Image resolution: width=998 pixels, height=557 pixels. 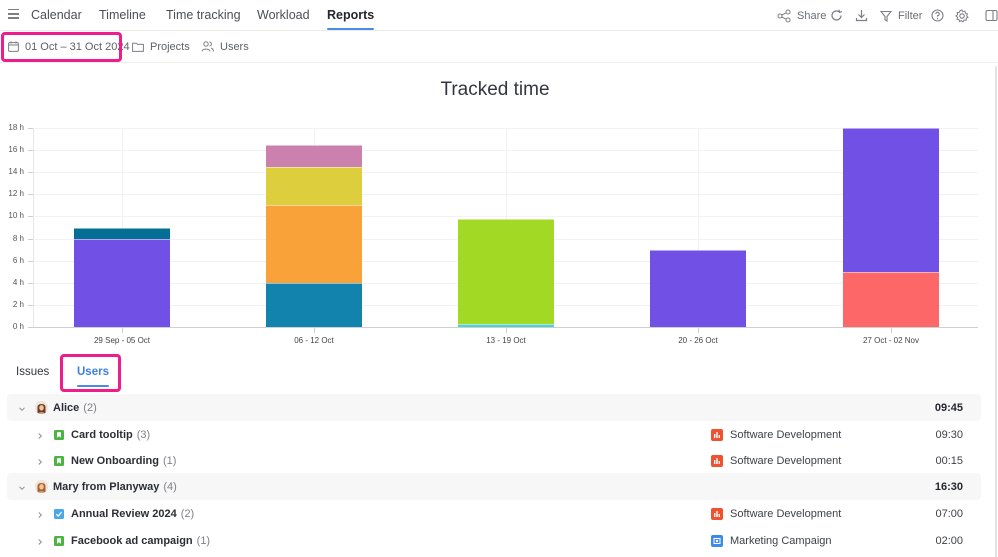 What do you see at coordinates (698, 340) in the screenshot?
I see `x-tick-label: 20 - 26 Oct` at bounding box center [698, 340].